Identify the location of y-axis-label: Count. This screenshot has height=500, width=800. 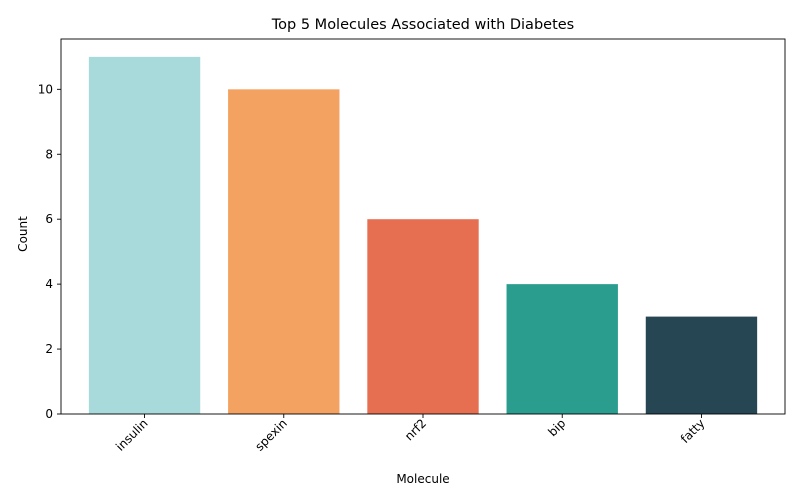
(23, 234).